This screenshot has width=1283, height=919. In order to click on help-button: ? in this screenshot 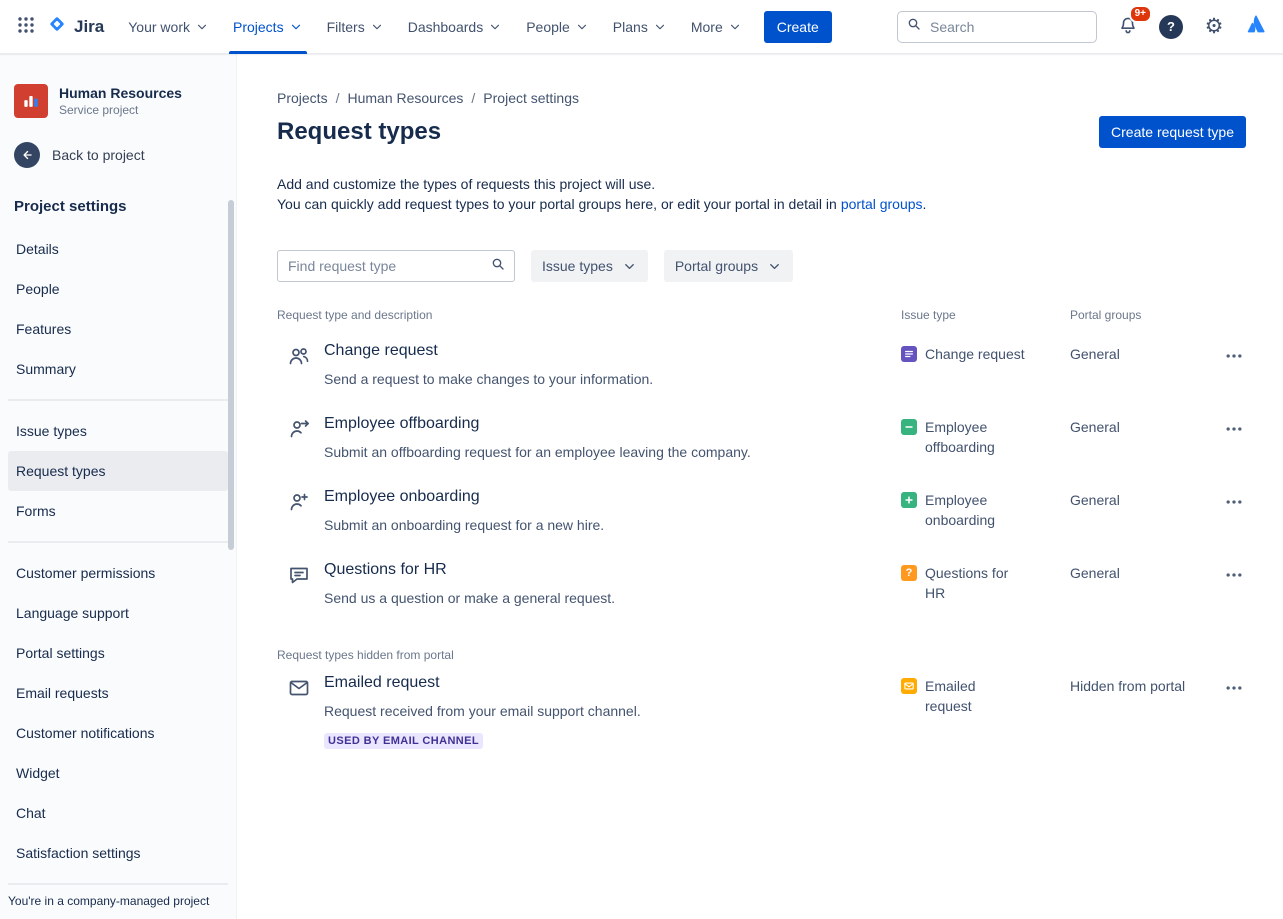, I will do `click(1171, 26)`.